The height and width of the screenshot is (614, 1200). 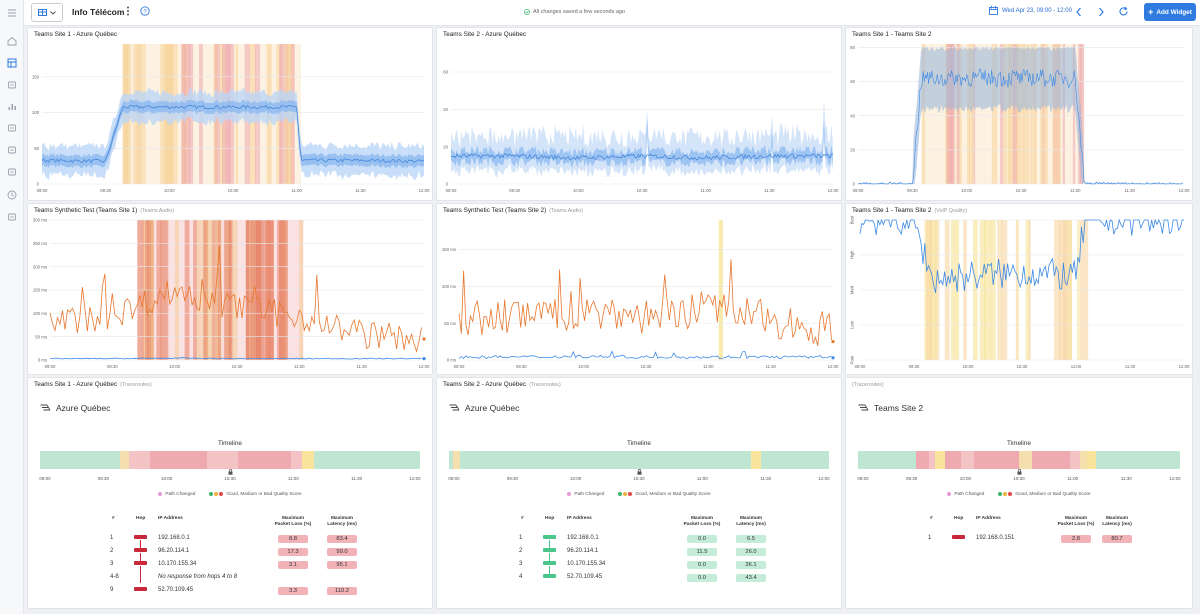 What do you see at coordinates (128, 11) in the screenshot?
I see `more-options-icon` at bounding box center [128, 11].